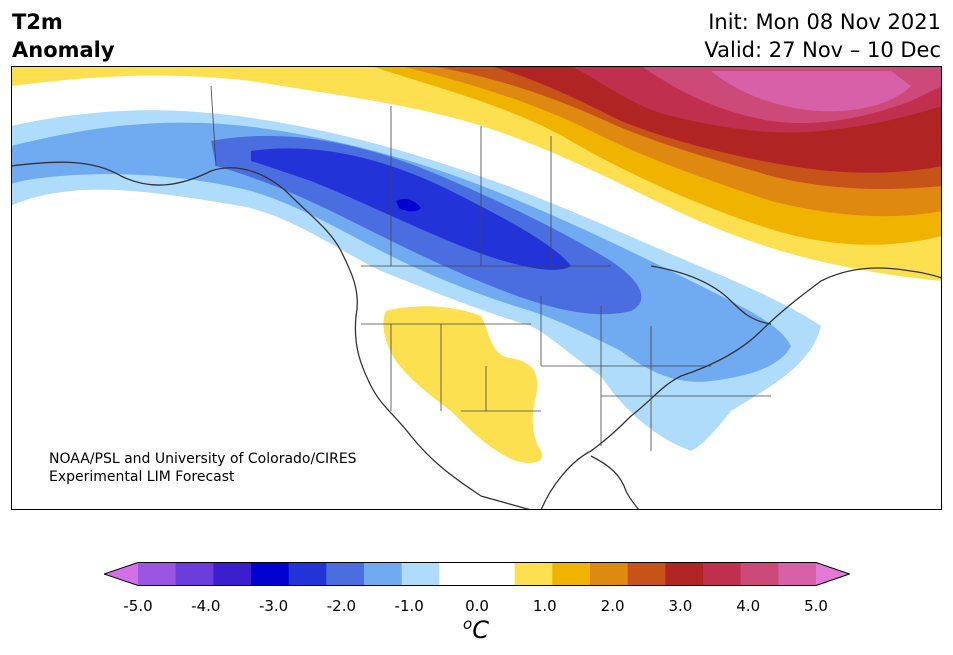 The image size is (953, 655). I want to click on colorbar-outline, so click(477, 574).